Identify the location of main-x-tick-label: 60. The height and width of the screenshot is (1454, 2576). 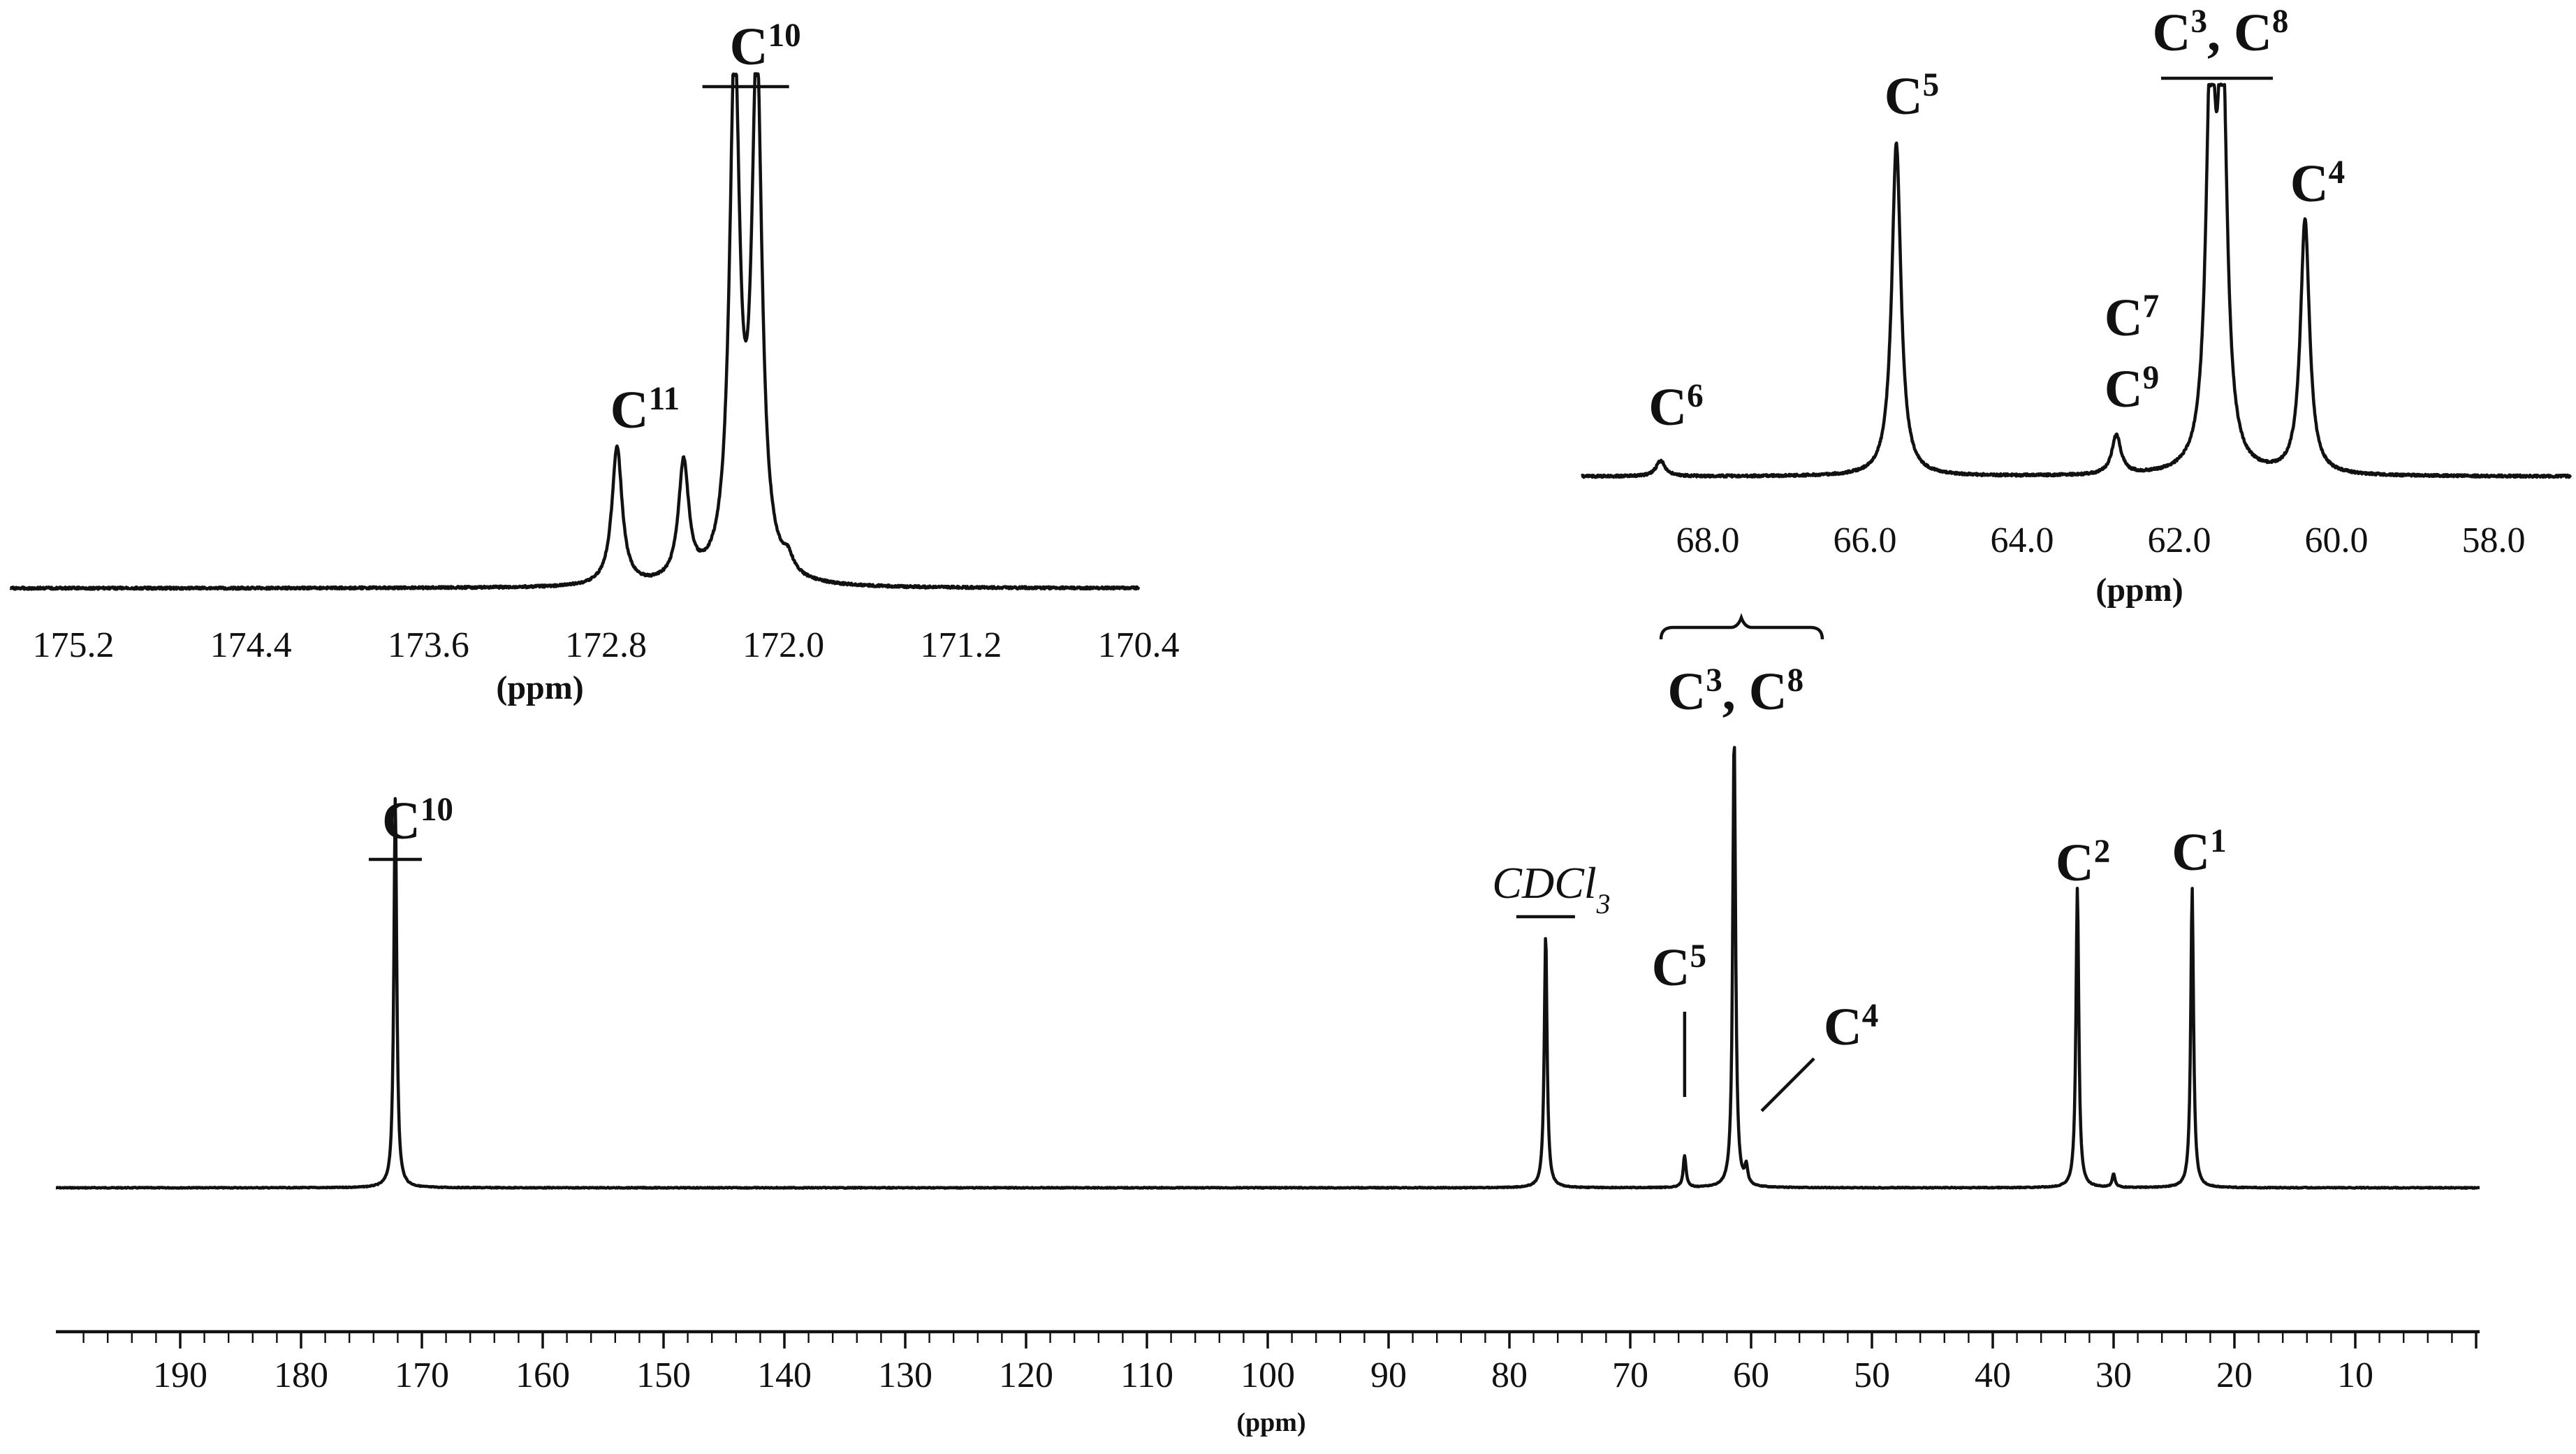
(1751, 1375).